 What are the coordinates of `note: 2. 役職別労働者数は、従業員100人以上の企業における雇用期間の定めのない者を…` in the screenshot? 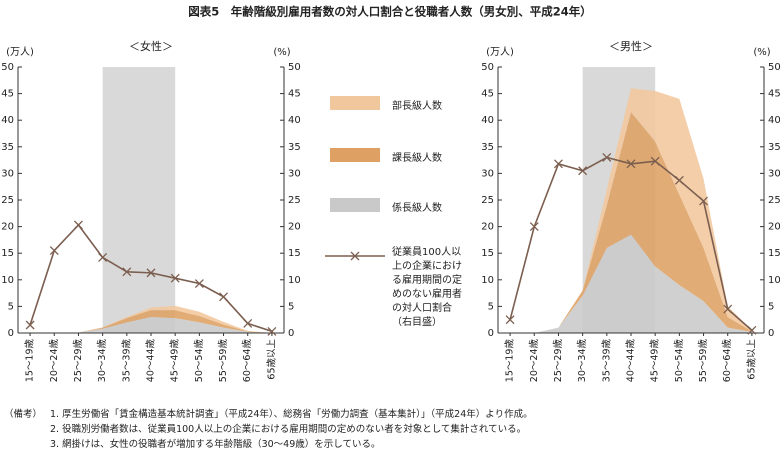 It's located at (288, 429).